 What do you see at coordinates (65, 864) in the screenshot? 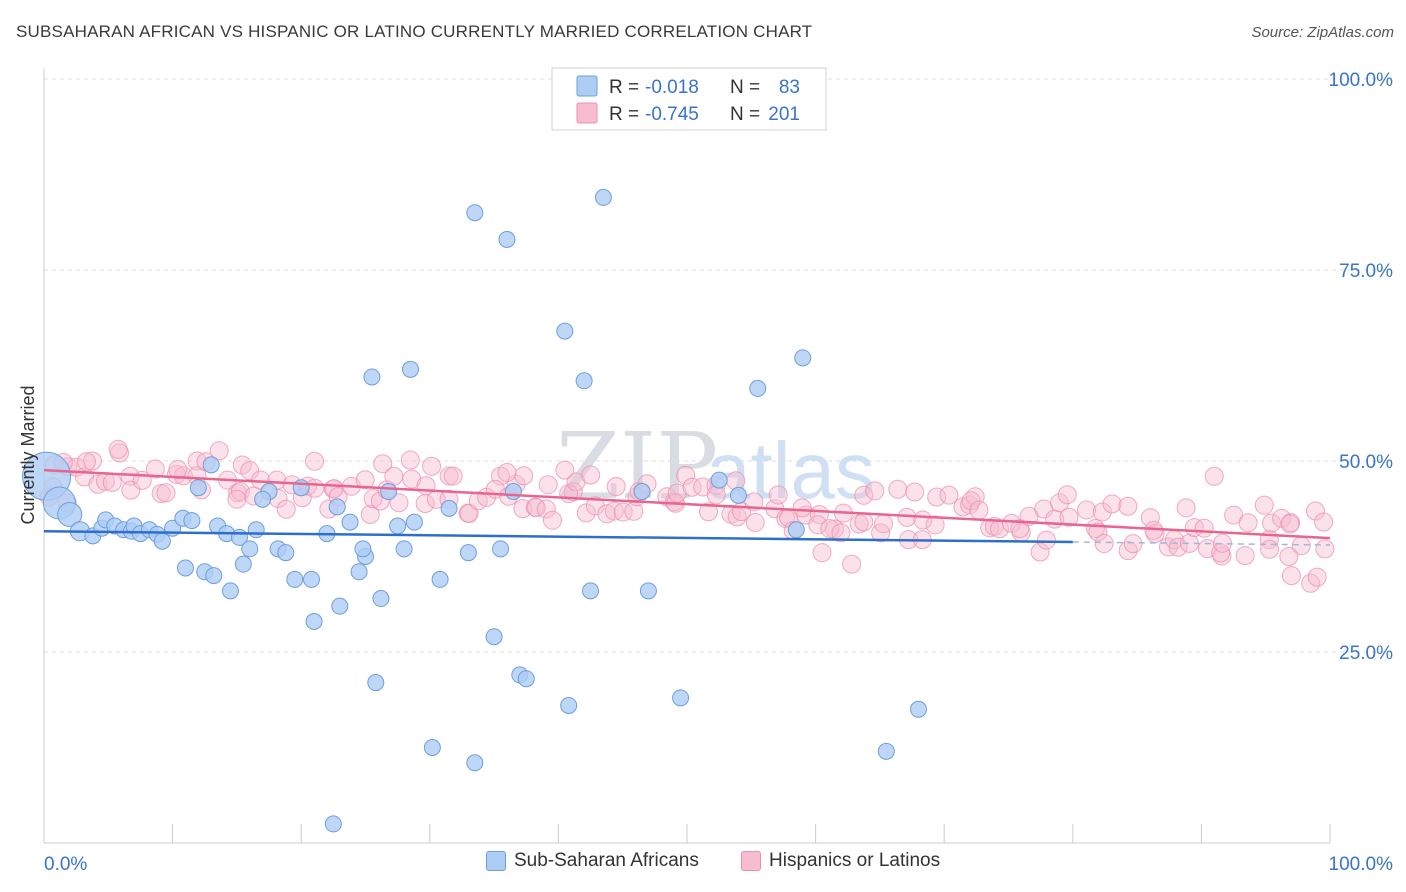
I see `x-tick-label: 0.0%` at bounding box center [65, 864].